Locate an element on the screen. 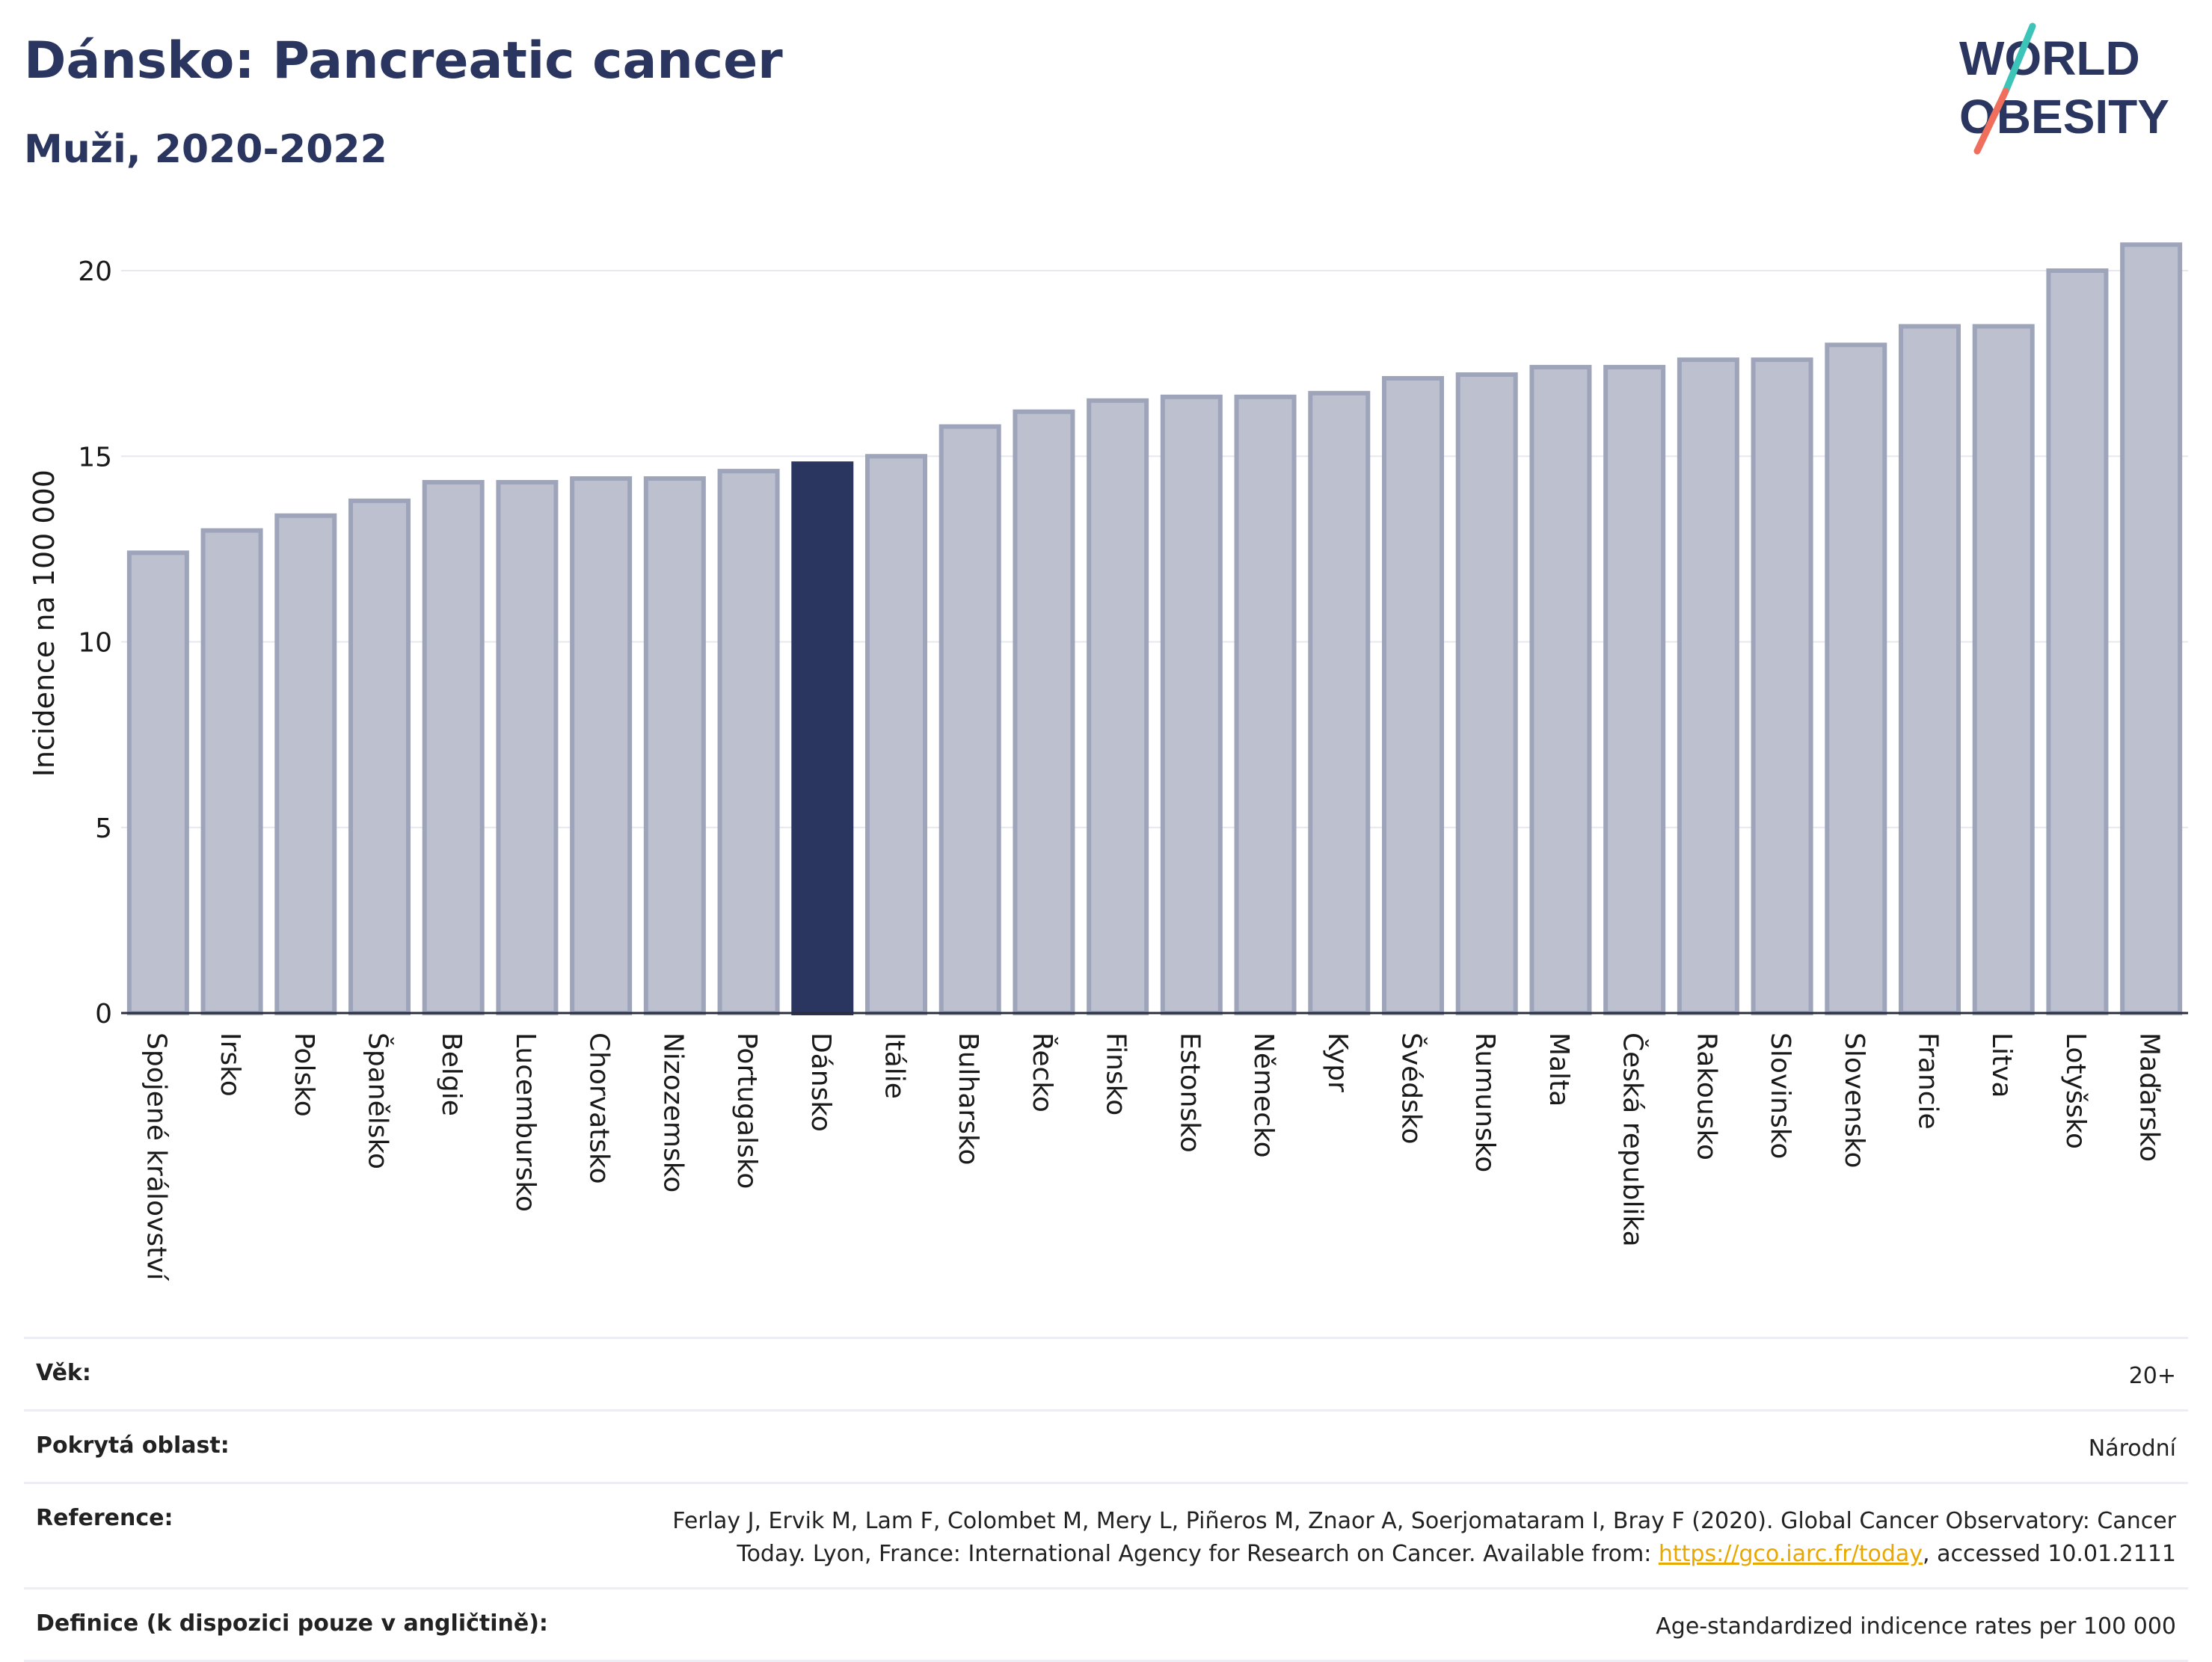 Image resolution: width=2212 pixels, height=1662 pixels. world-obesity-logo: WORLD OBESITY is located at coordinates (2064, 88).